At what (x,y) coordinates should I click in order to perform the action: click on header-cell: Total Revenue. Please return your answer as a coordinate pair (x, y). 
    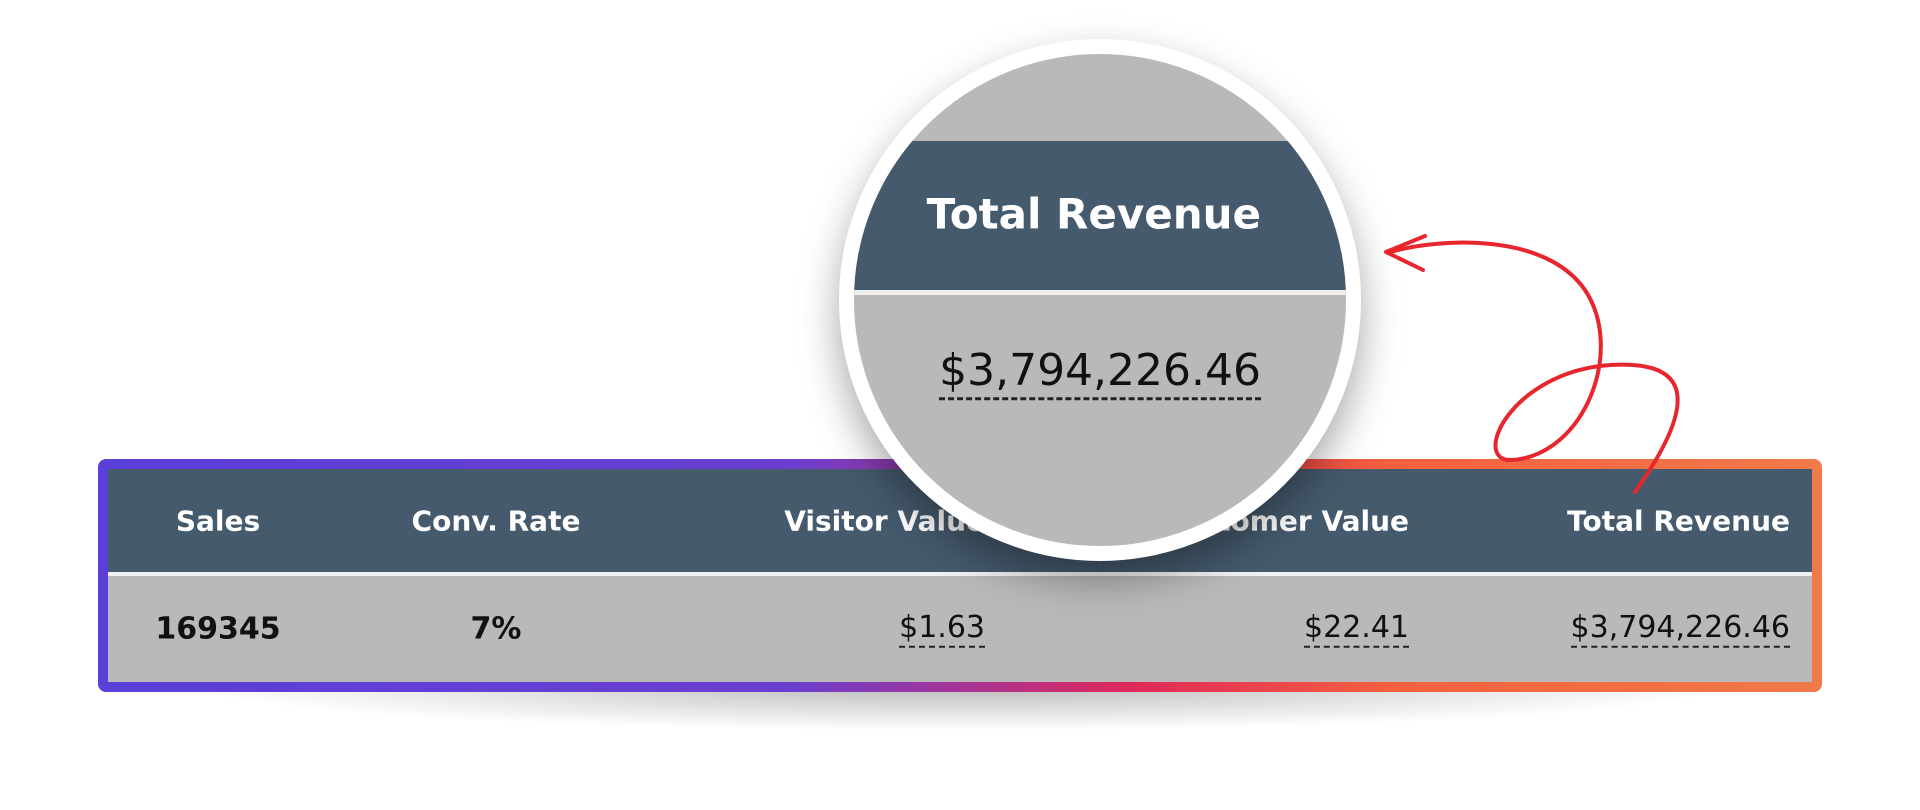
    Looking at the image, I should click on (1678, 521).